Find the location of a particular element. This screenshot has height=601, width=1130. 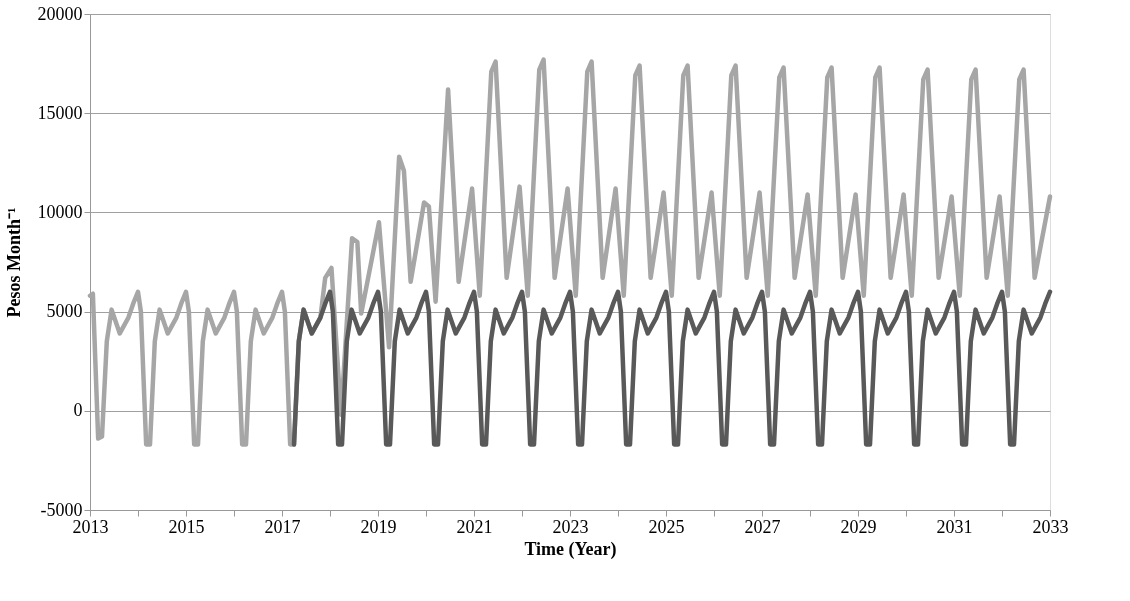

x-axis-title: Time (Year) is located at coordinates (570, 549).